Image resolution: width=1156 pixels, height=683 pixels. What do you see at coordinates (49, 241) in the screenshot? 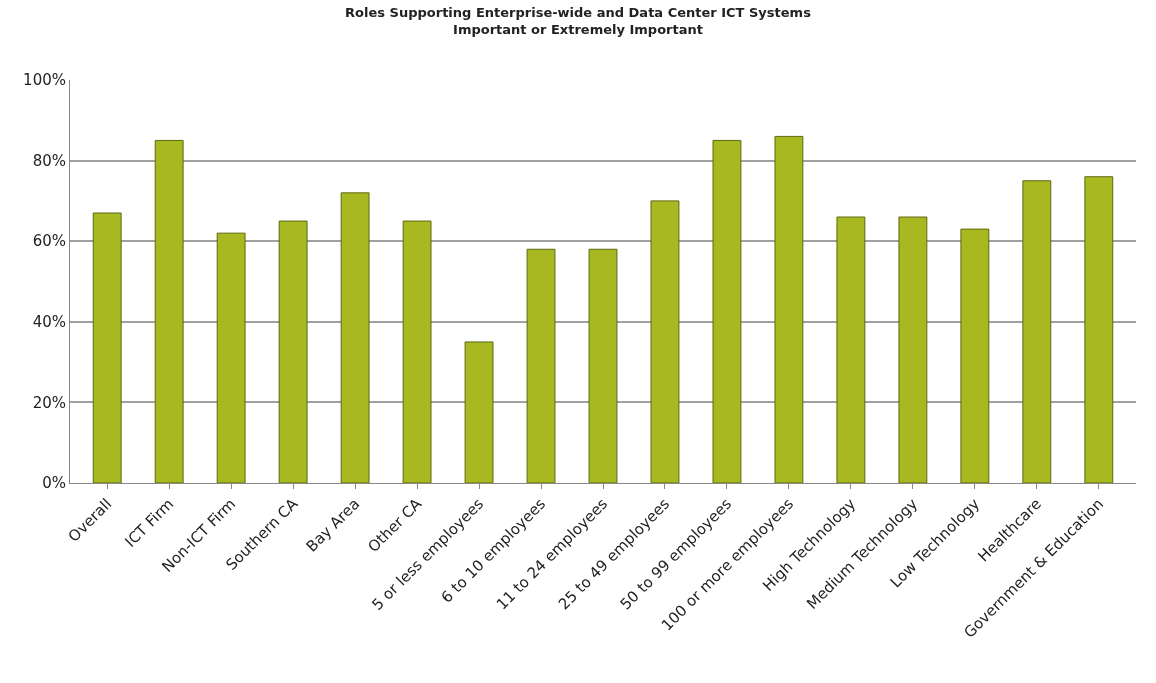
I see `y-tick-label: 60%` at bounding box center [49, 241].